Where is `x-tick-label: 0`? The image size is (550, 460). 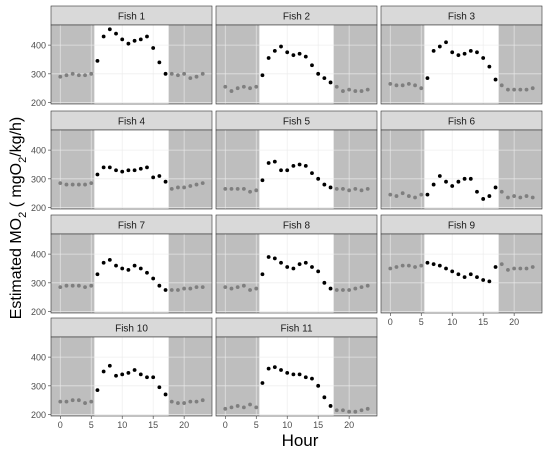
x-tick-label: 0 is located at coordinates (225, 425).